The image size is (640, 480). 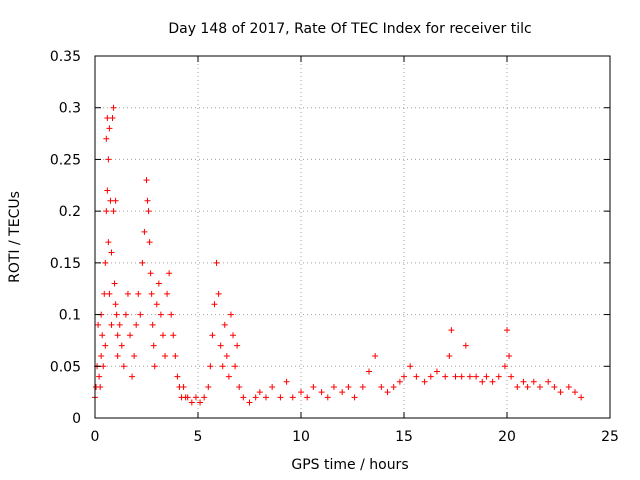 I want to click on x-tick-label: 10, so click(x=301, y=437).